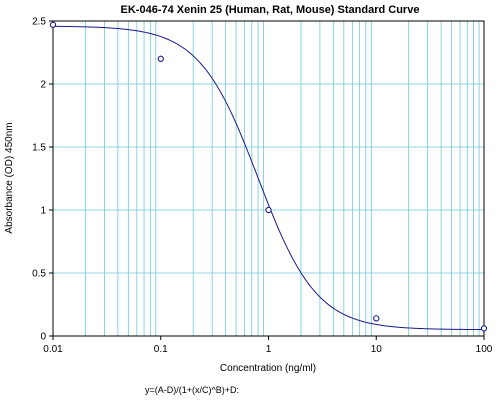 Image resolution: width=500 pixels, height=403 pixels. What do you see at coordinates (192, 390) in the screenshot?
I see `fit-formula: y=(A-D)/(1+(x/C)^B)+D:` at bounding box center [192, 390].